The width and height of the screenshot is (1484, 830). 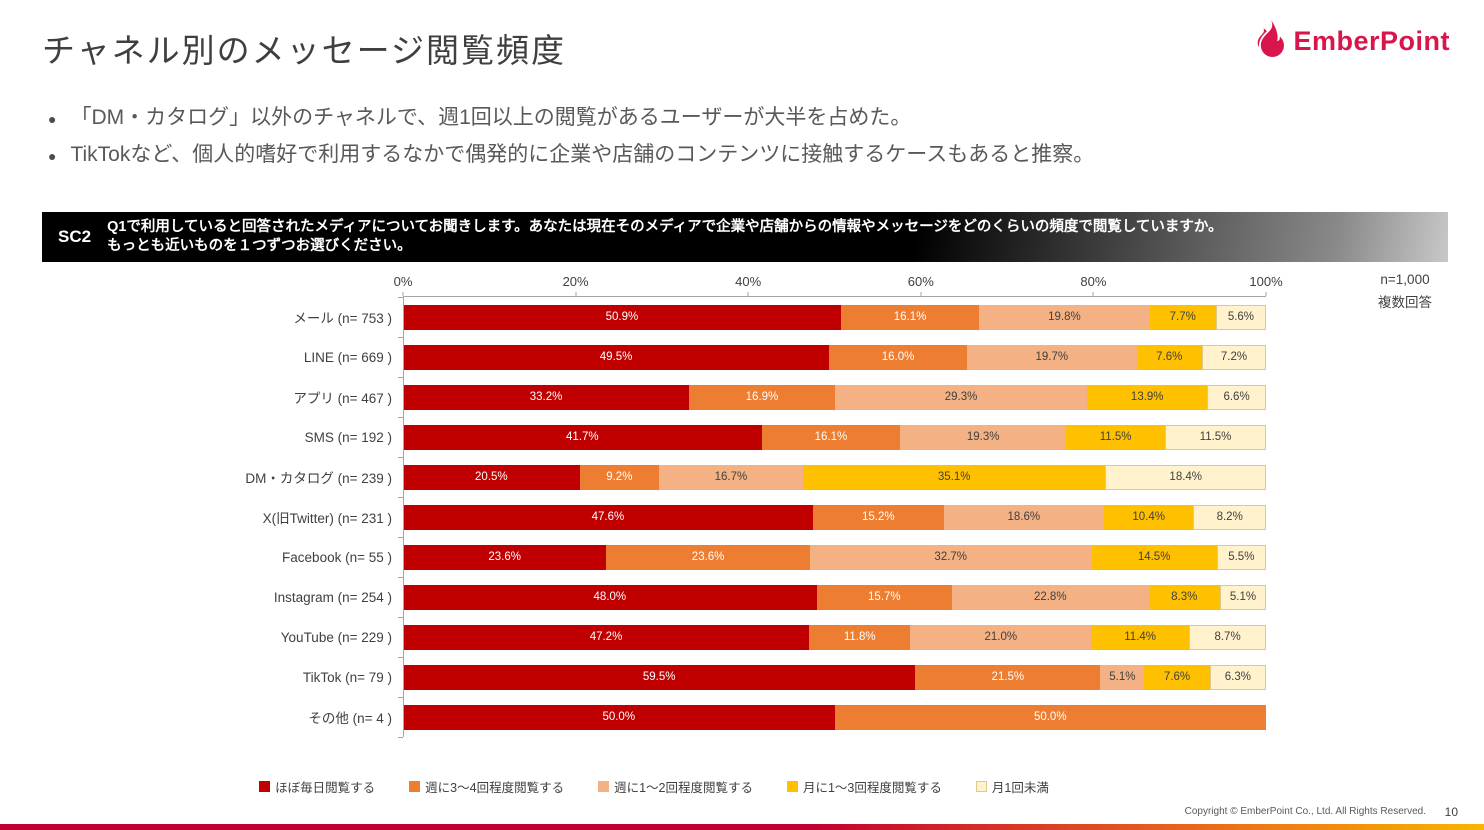 I want to click on bar-track: 33.2% 16.9% 29.3% 13.9% 6.6%, so click(x=835, y=397).